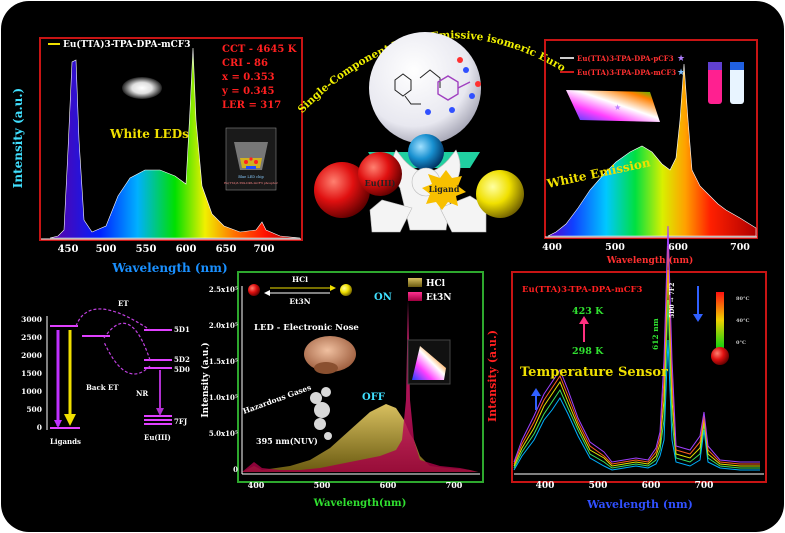 The height and width of the screenshot is (533, 785). Describe the element at coordinates (439, 298) in the screenshot. I see `panel-d-legend: Et3N` at that location.